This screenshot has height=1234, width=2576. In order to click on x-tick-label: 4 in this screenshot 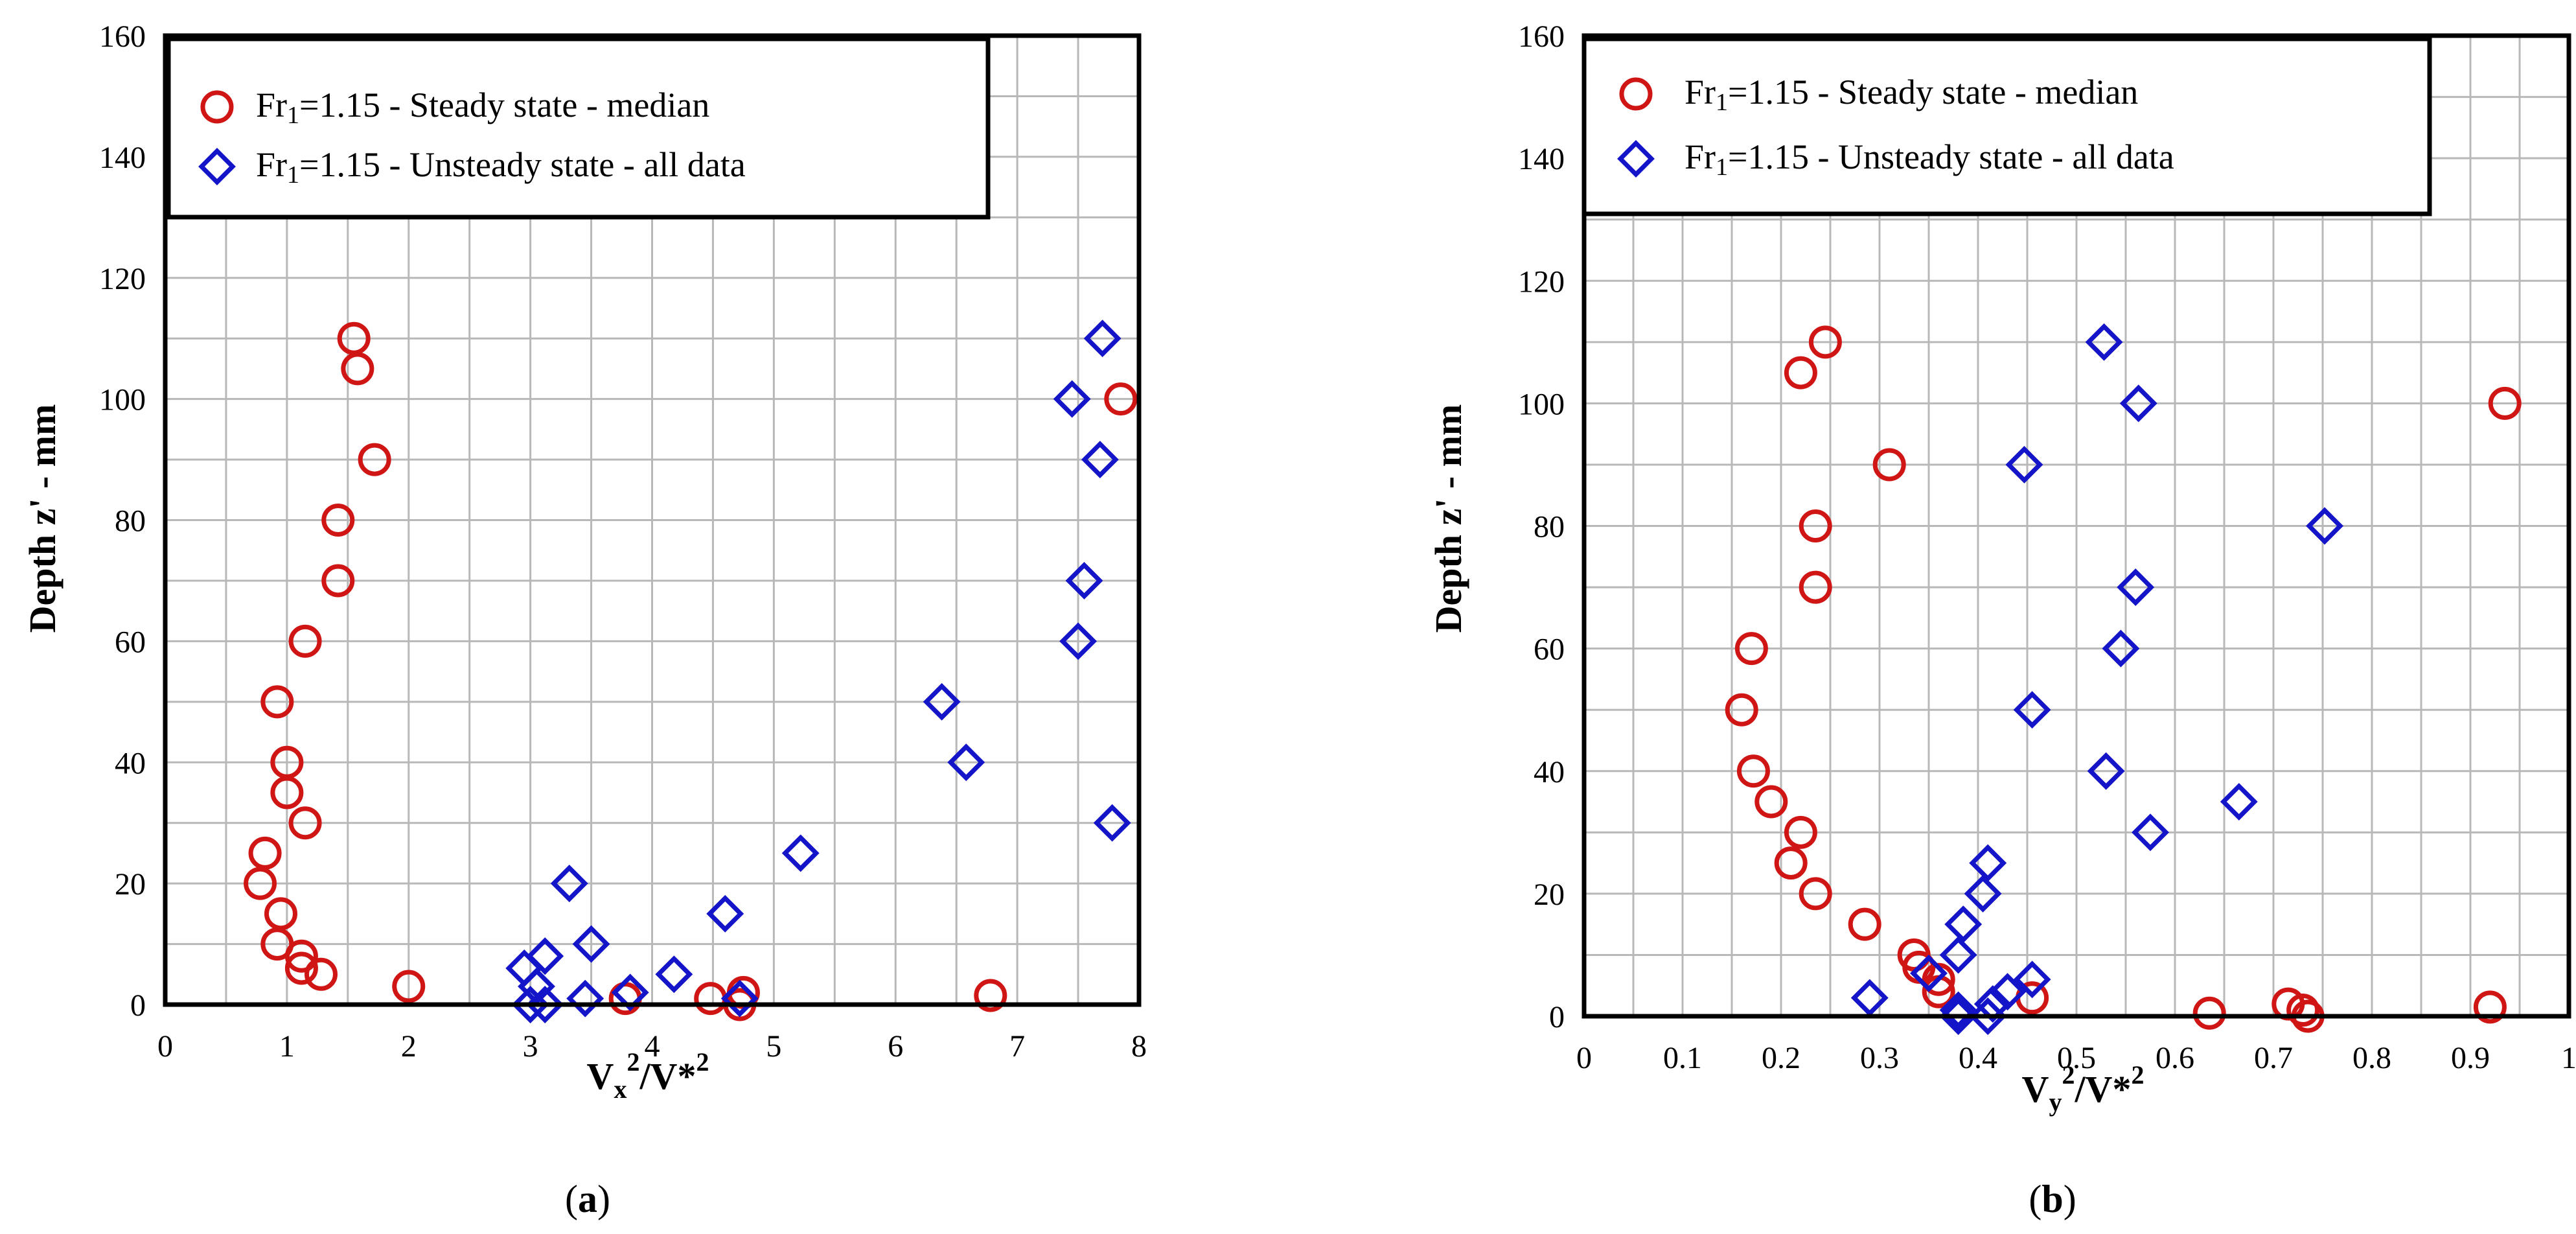, I will do `click(652, 1046)`.